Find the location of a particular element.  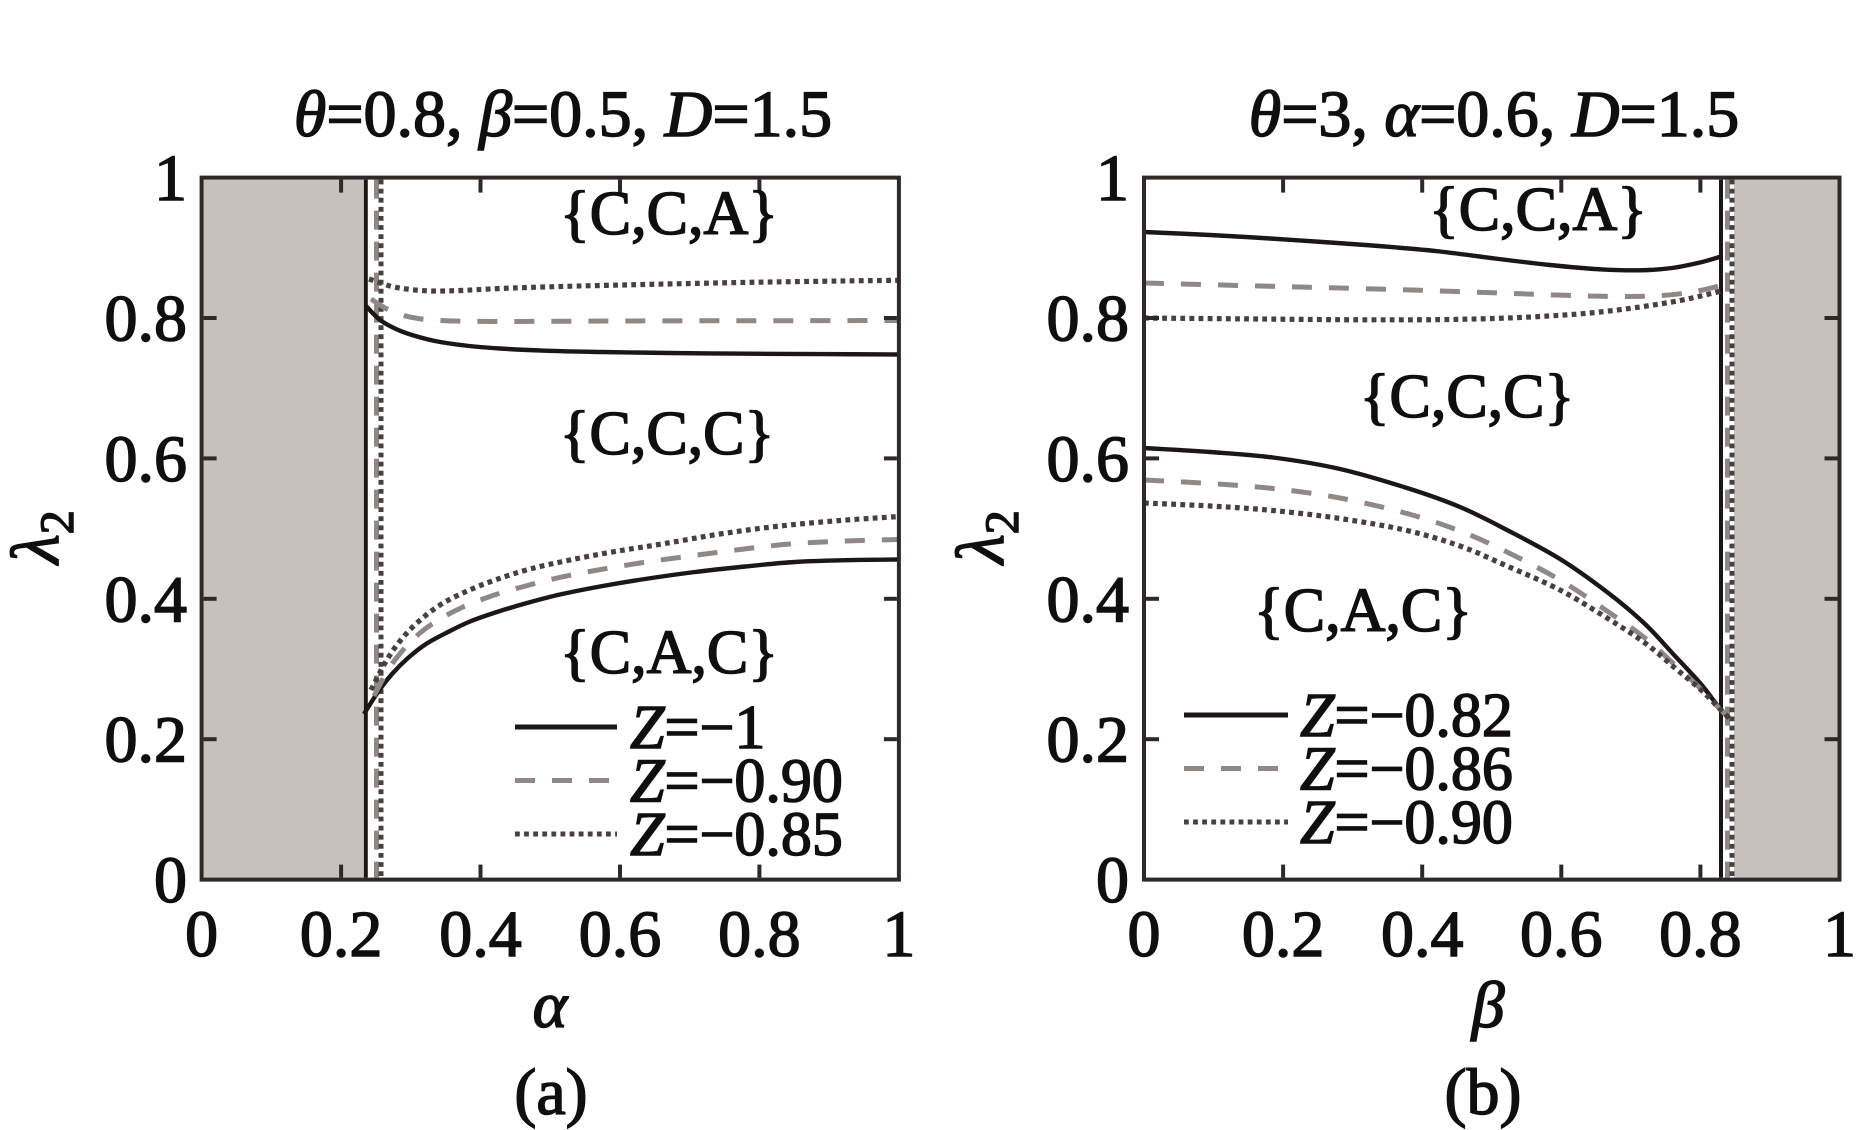

svg-text: β is located at coordinates (1487, 1005).